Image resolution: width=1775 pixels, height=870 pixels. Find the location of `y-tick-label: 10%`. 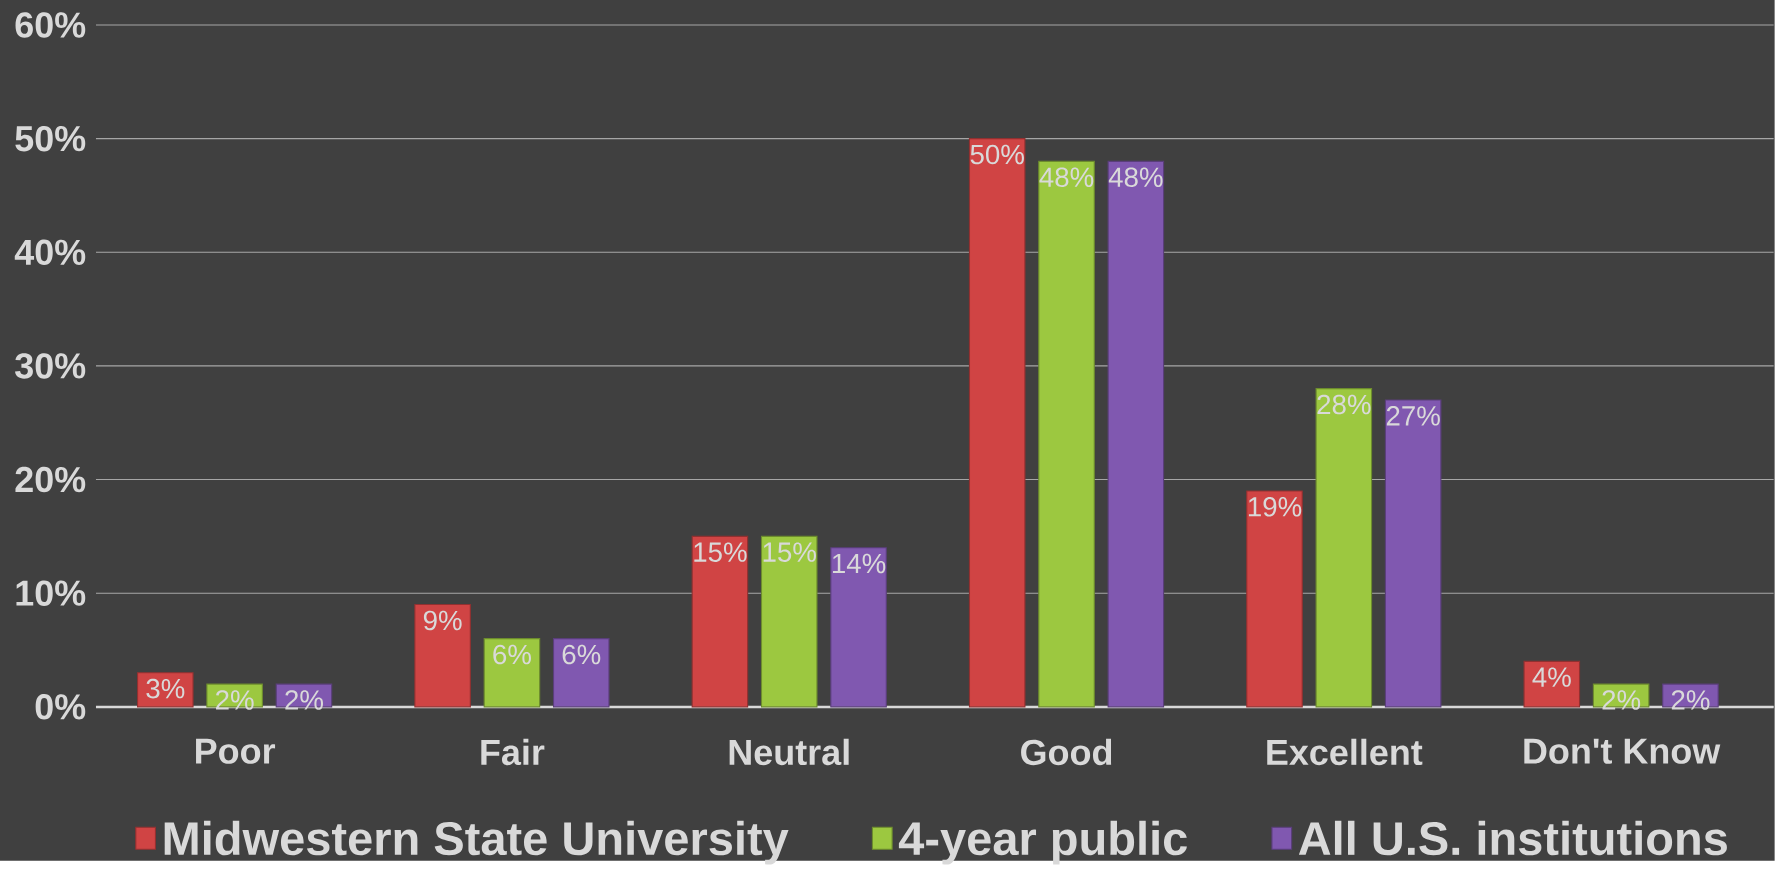

y-tick-label: 10% is located at coordinates (51, 593).